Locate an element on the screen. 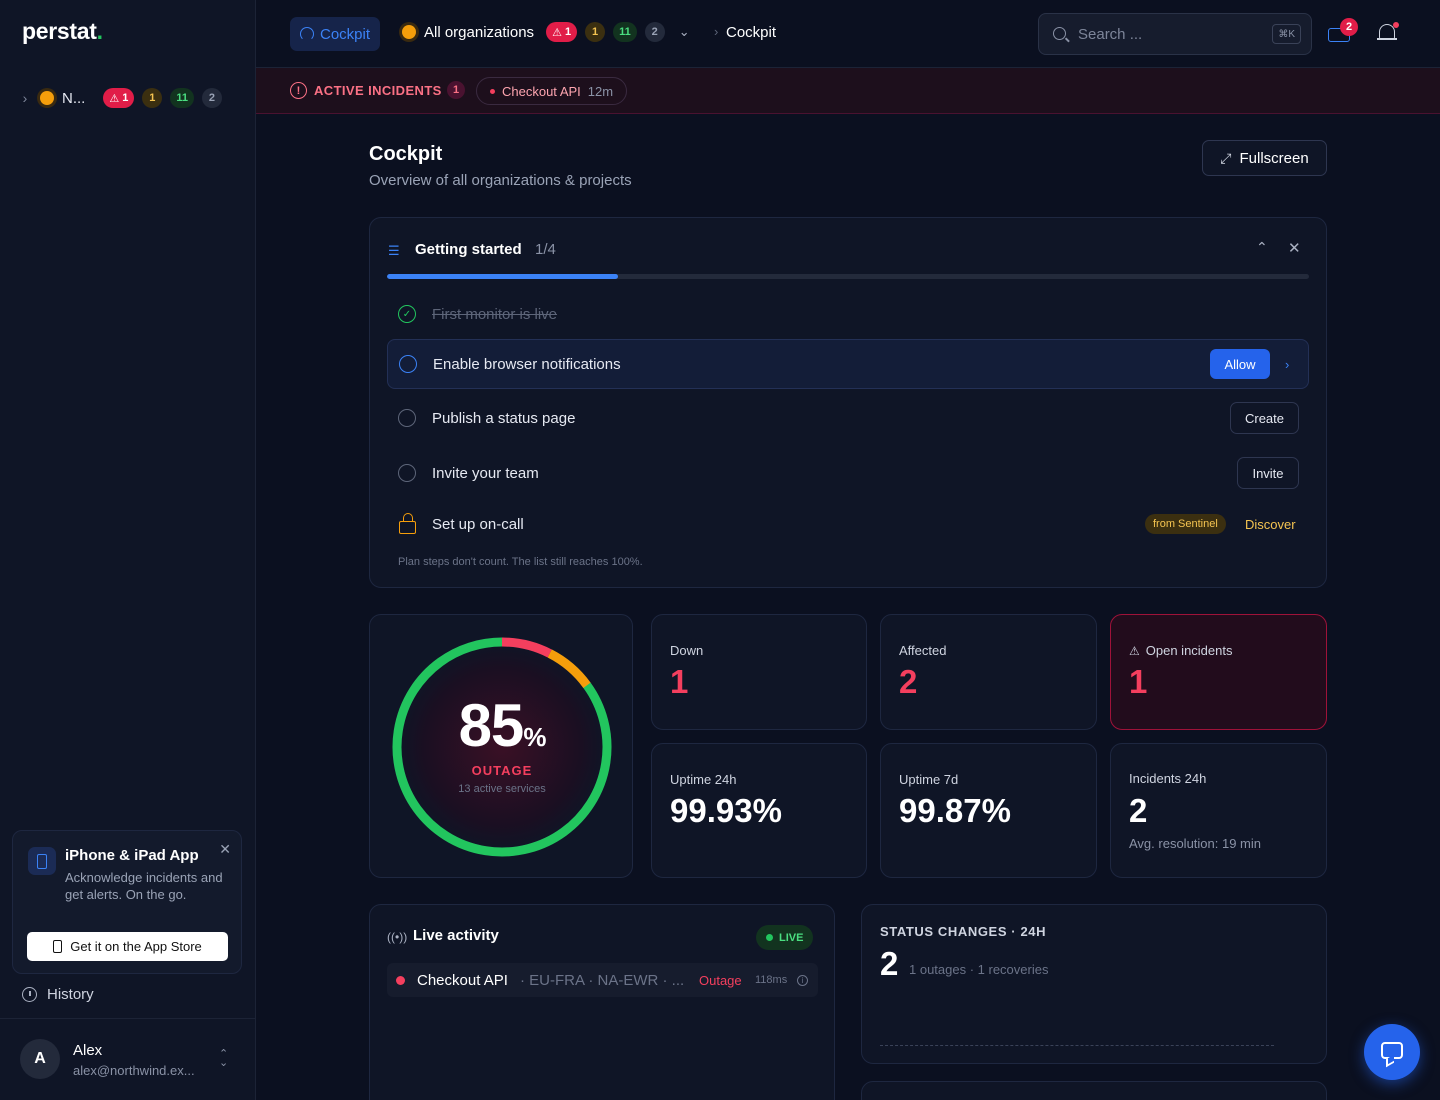 This screenshot has width=1440, height=1100. warning-count-badge: 1 is located at coordinates (152, 98).